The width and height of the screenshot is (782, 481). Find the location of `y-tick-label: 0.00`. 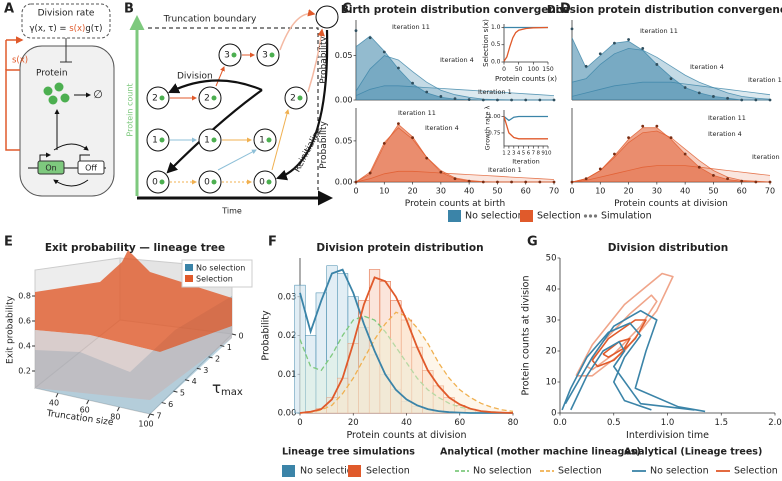

y-tick-label: 0.00 is located at coordinates (344, 100).